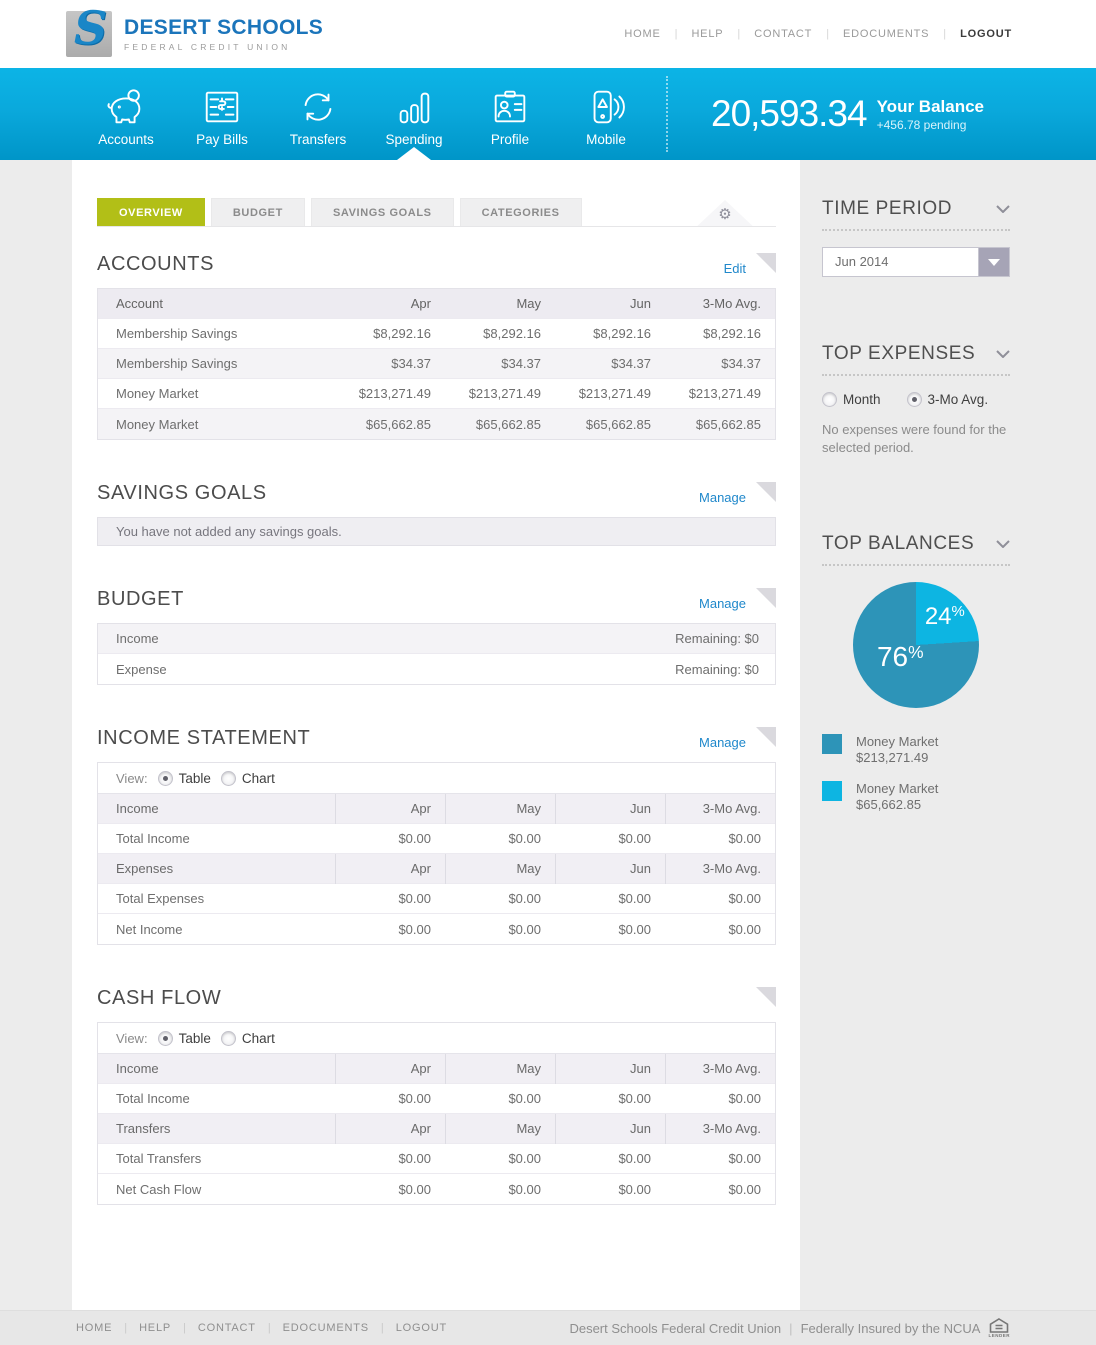 Image resolution: width=1096 pixels, height=1345 pixels. Describe the element at coordinates (420, 303) in the screenshot. I see `col-apr: Apr` at that location.